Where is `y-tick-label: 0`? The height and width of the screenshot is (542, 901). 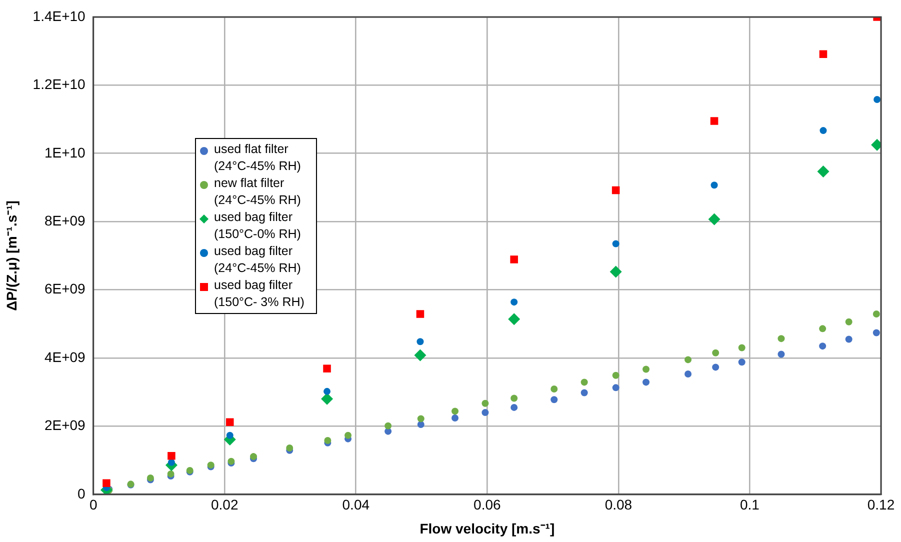 y-tick-label: 0 is located at coordinates (82, 493).